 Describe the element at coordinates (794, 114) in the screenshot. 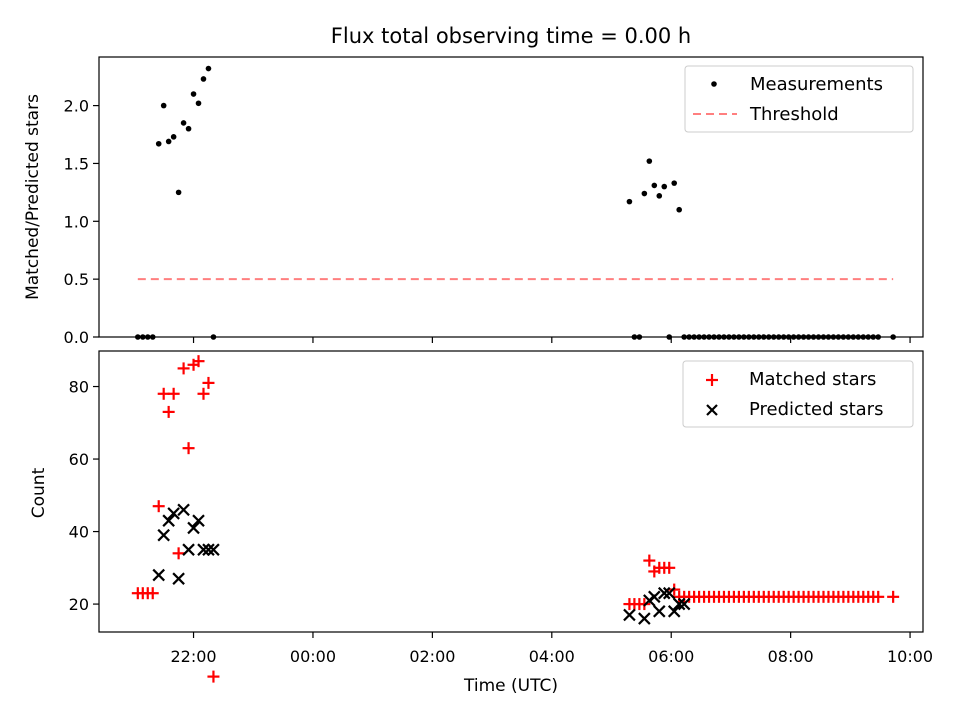

I see `legend-threshold-label: Threshold` at that location.